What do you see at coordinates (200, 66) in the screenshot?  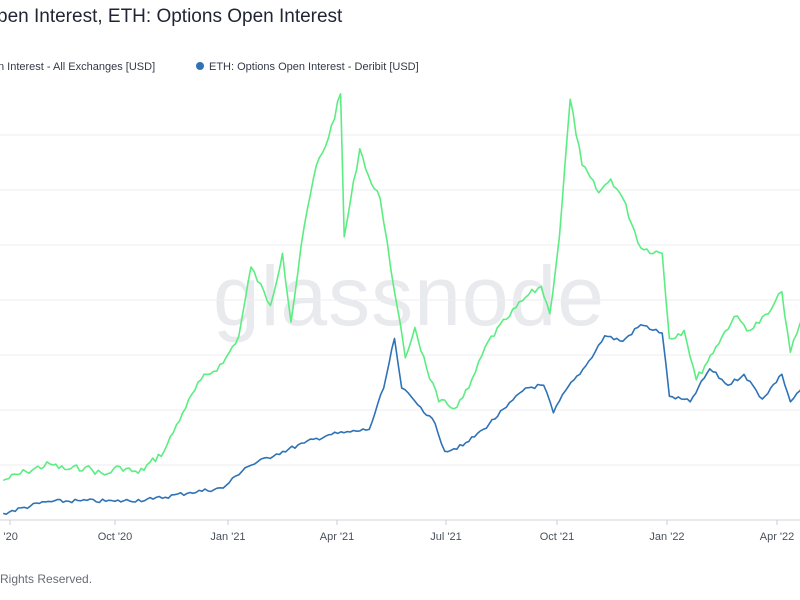 I see `legend-dot-deribit` at bounding box center [200, 66].